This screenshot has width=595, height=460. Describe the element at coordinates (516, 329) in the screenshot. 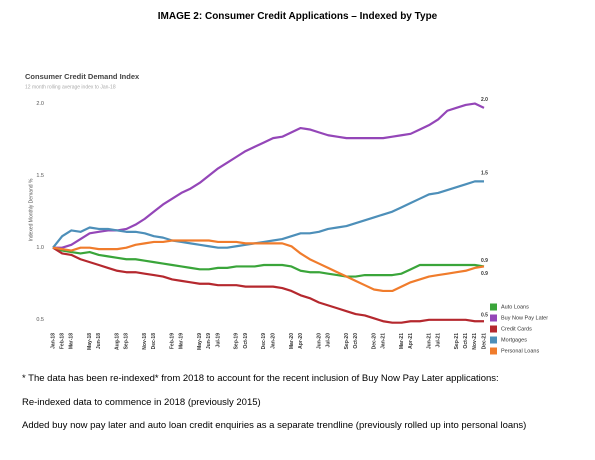

I see `legend-label: Credit Cards` at that location.